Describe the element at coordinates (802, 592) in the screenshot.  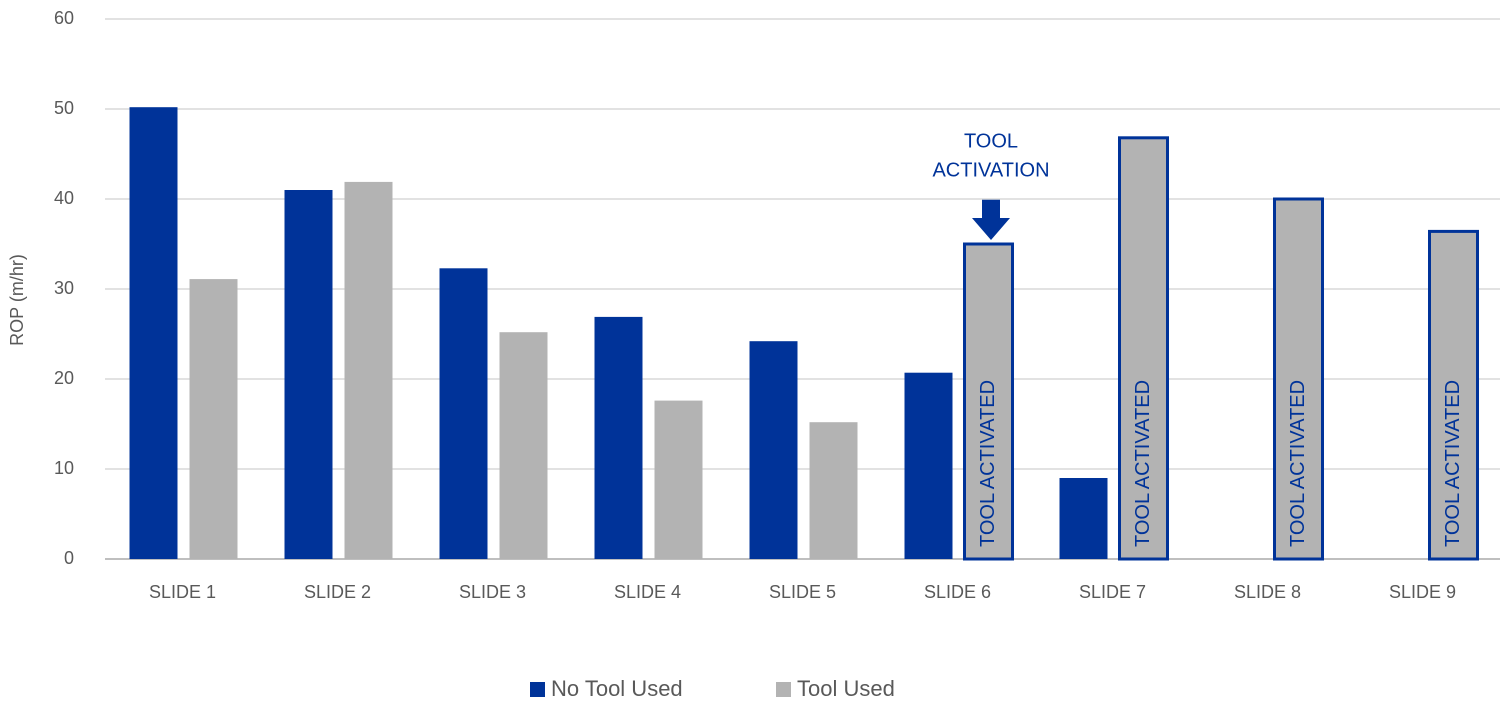
I see `x-tick-label: SLIDE 5` at that location.